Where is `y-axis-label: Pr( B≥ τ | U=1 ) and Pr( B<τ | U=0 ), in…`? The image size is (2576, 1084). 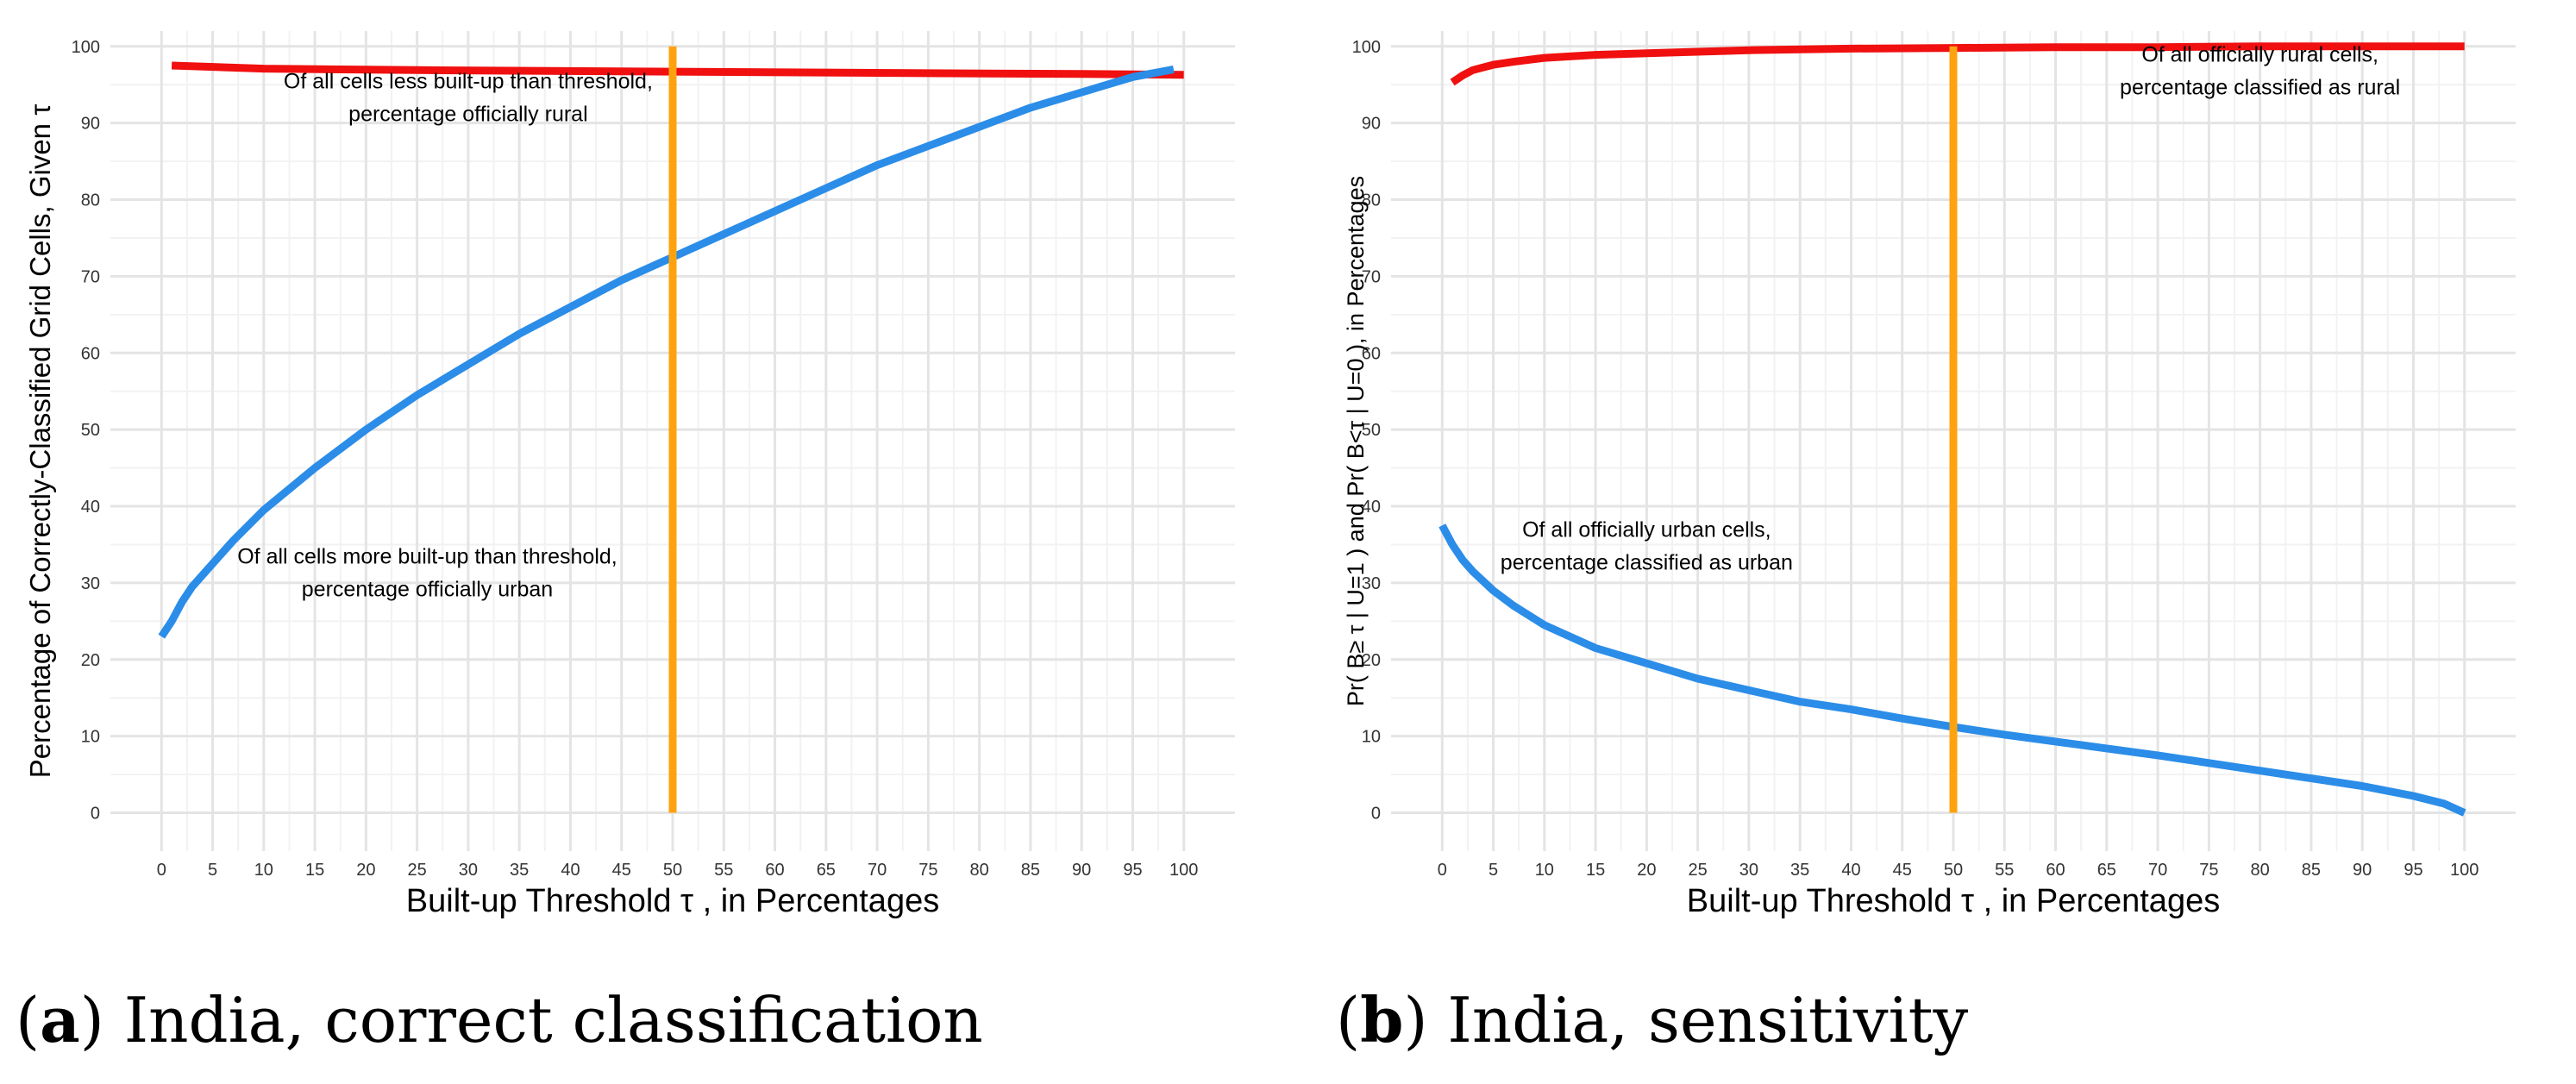
y-axis-label: Pr( B≥ τ | U=1 ) and Pr( B<τ | U=0 ), in… is located at coordinates (1356, 441).